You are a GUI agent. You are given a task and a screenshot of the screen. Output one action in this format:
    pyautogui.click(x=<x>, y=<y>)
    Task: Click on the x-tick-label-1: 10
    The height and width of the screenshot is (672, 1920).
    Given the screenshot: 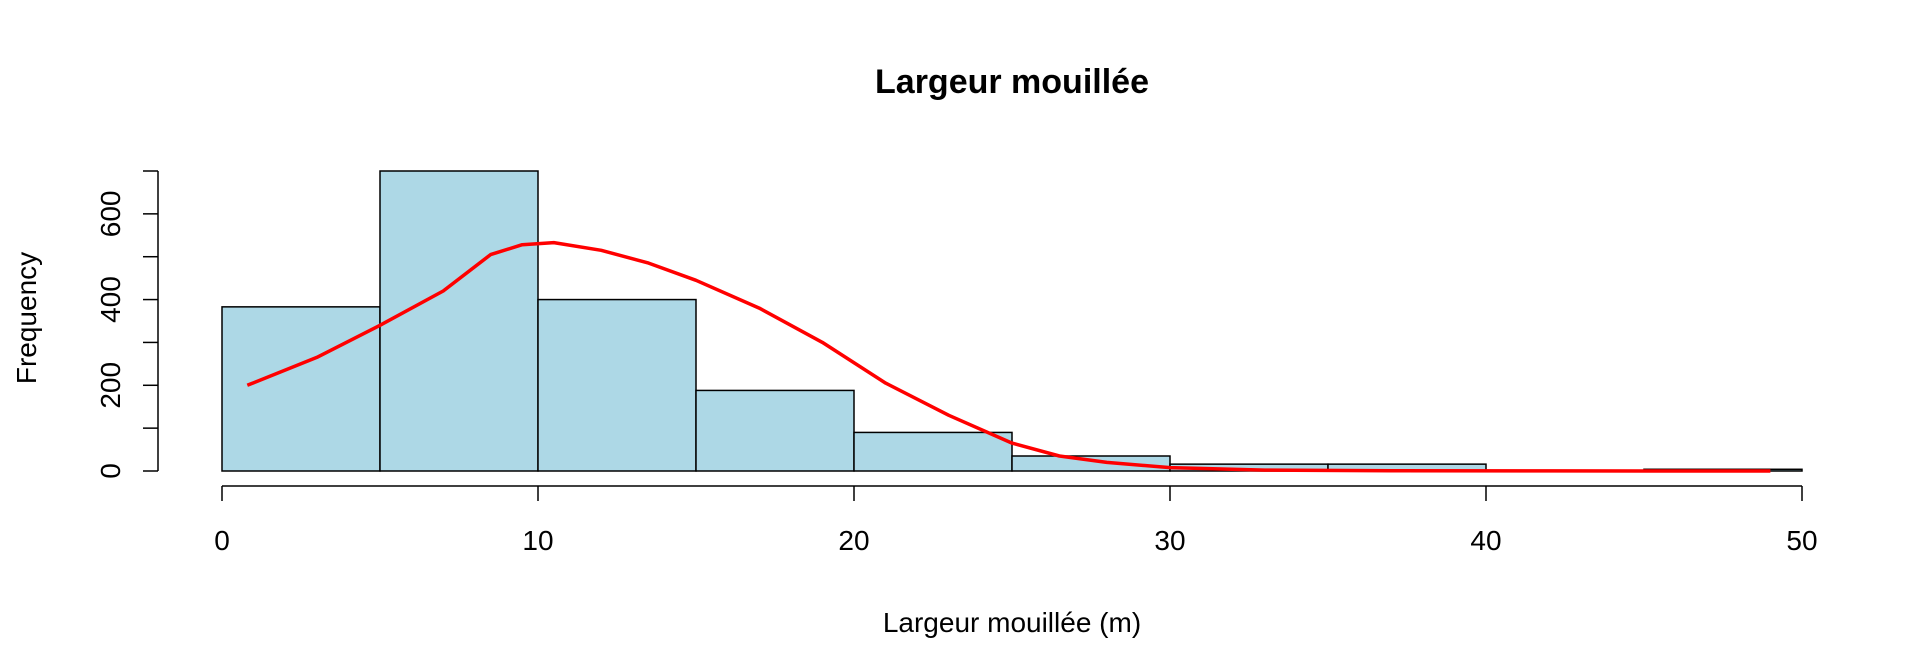 What is the action you would take?
    pyautogui.click(x=537, y=540)
    